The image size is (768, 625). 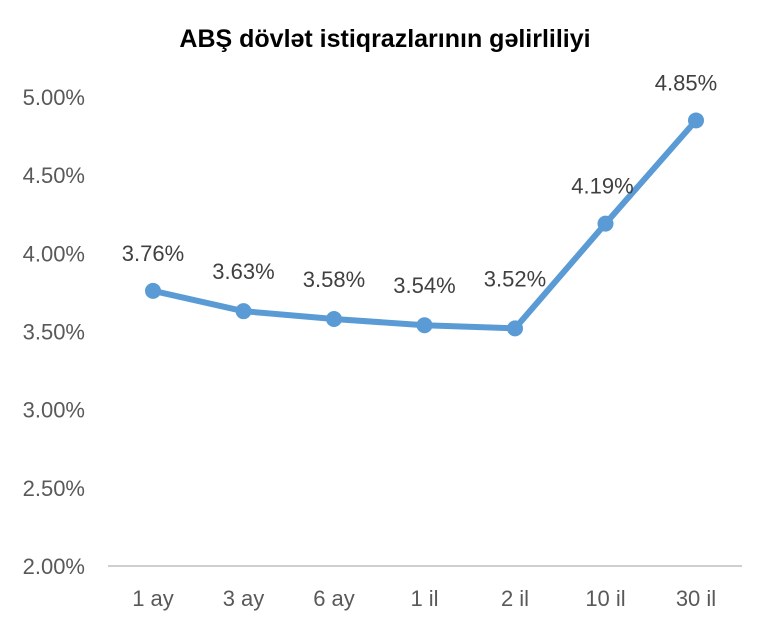 What do you see at coordinates (602, 186) in the screenshot?
I see `data-label: 4.19%` at bounding box center [602, 186].